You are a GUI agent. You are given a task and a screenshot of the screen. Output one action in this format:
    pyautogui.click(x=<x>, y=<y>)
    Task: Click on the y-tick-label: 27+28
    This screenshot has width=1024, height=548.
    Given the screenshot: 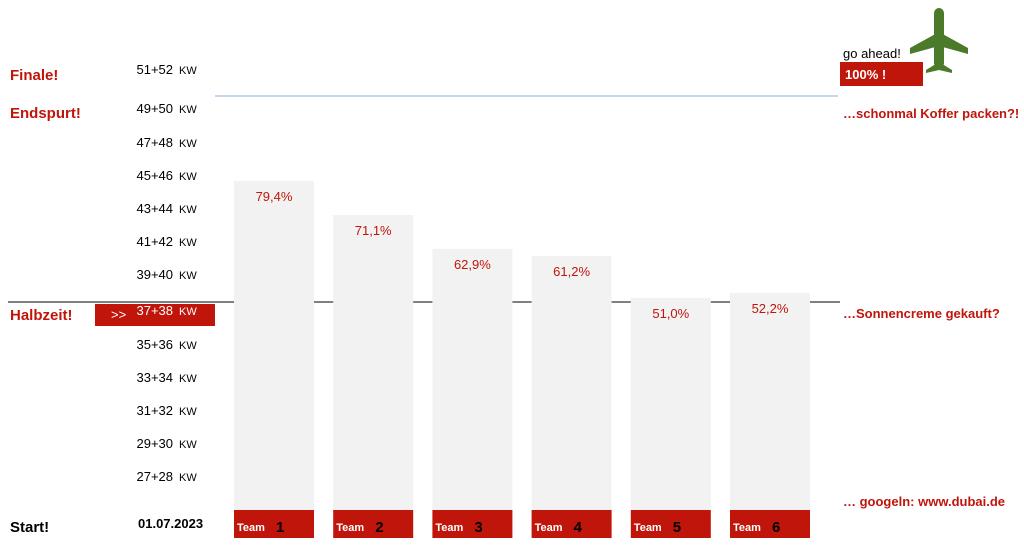 What is the action you would take?
    pyautogui.click(x=154, y=476)
    